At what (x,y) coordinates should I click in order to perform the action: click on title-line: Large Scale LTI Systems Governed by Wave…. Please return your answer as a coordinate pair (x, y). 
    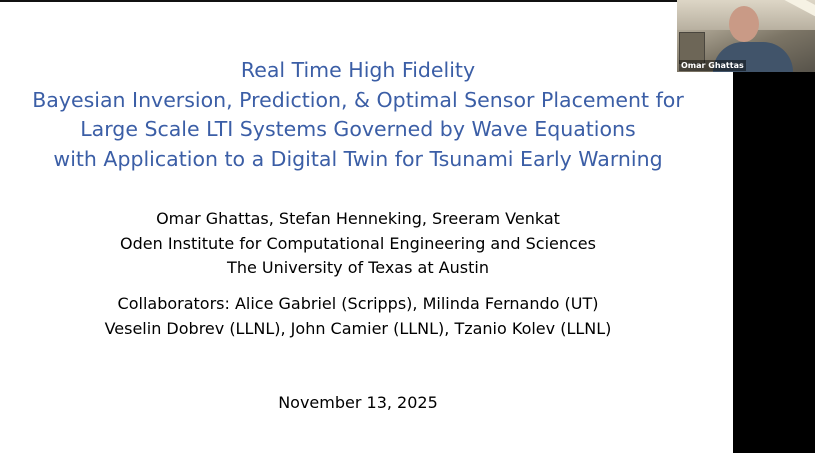
    Looking at the image, I should click on (358, 129).